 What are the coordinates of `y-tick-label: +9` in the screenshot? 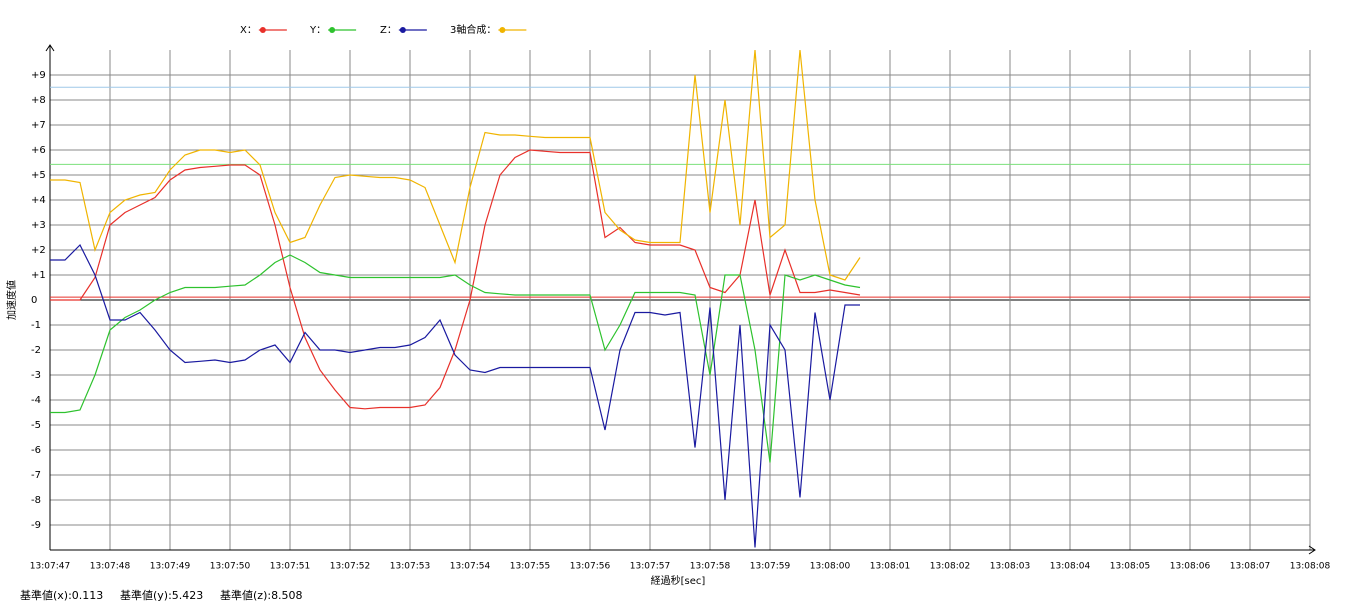 It's located at (38, 75).